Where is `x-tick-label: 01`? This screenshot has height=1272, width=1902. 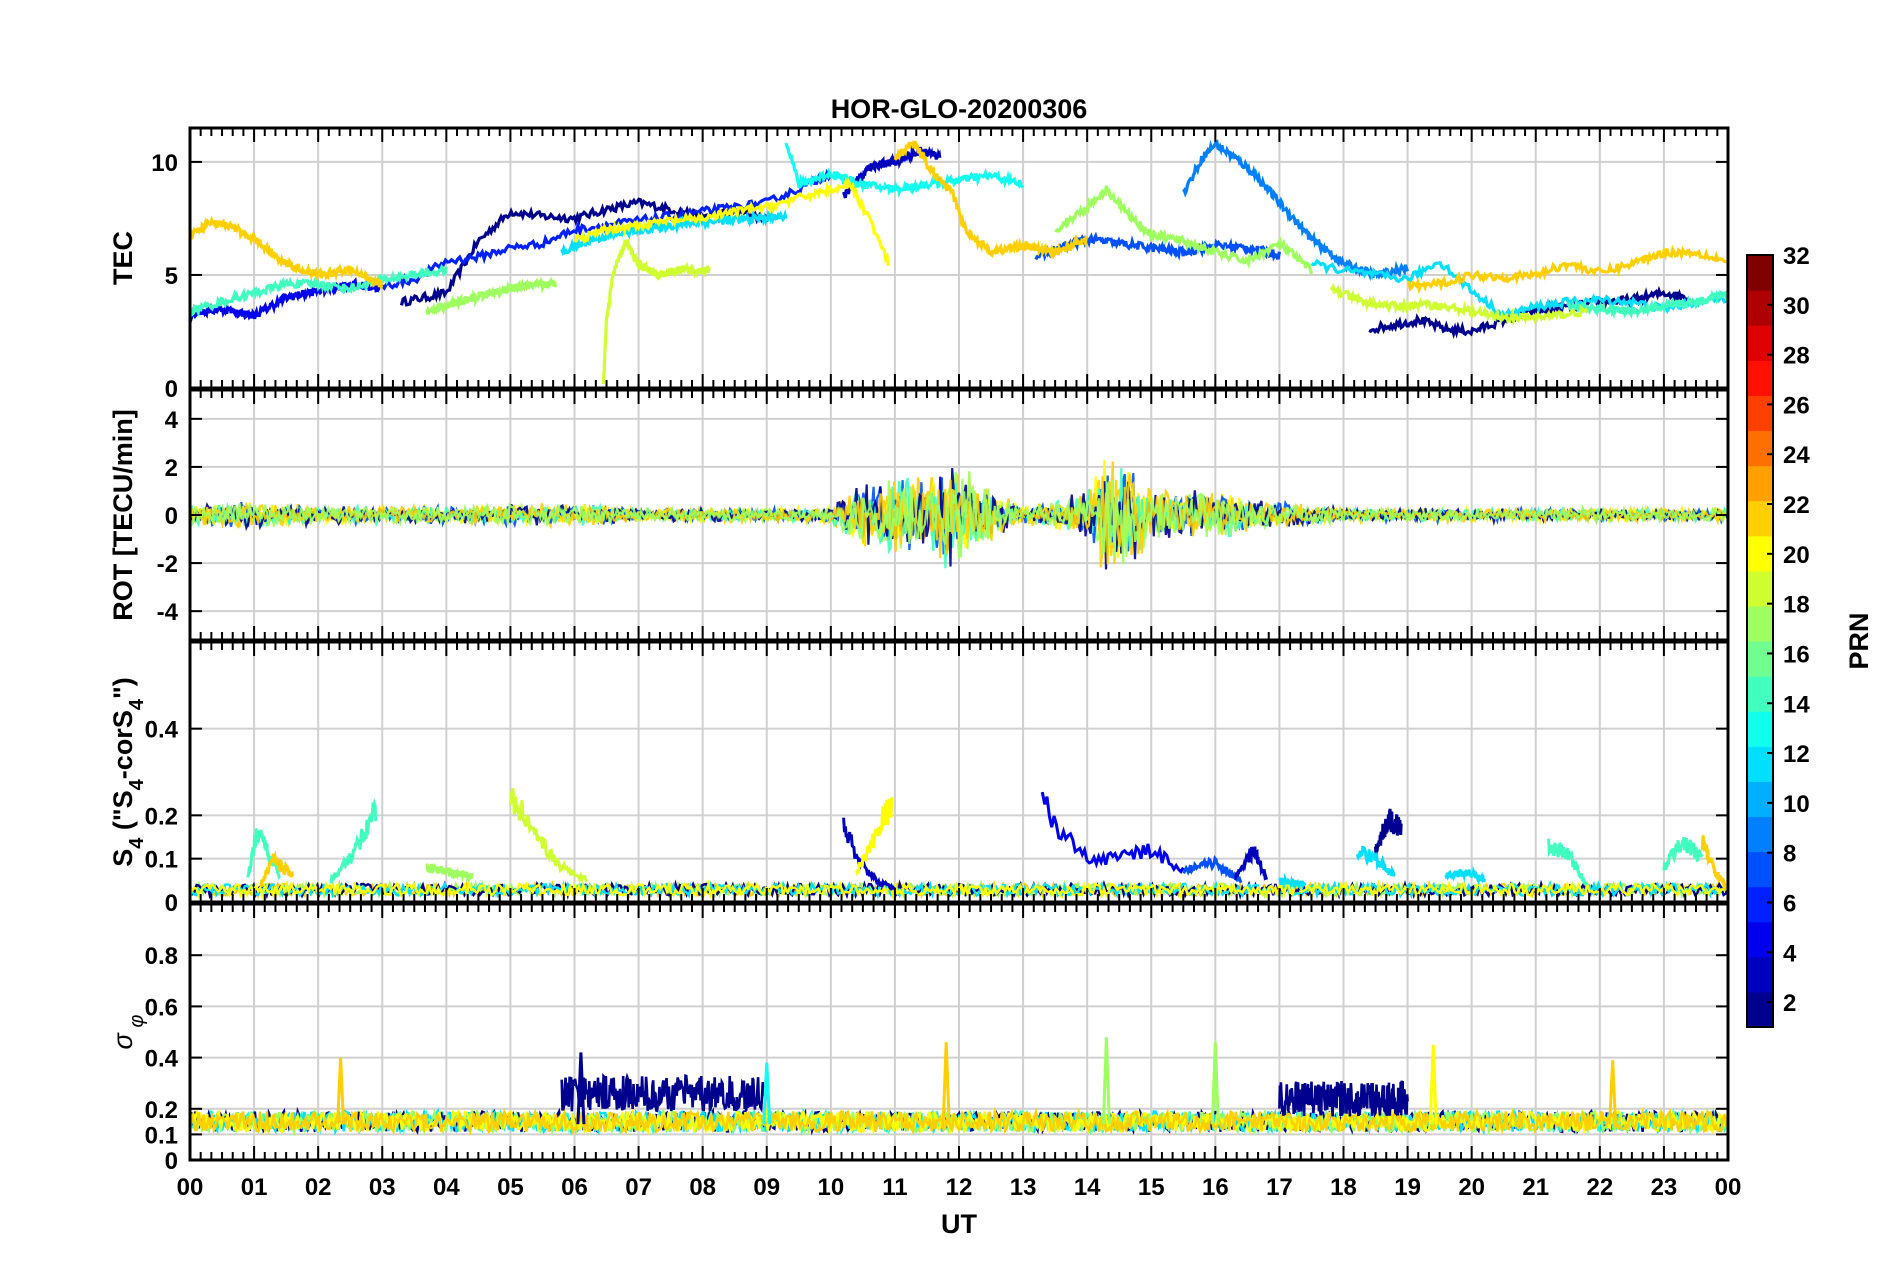
x-tick-label: 01 is located at coordinates (254, 1187).